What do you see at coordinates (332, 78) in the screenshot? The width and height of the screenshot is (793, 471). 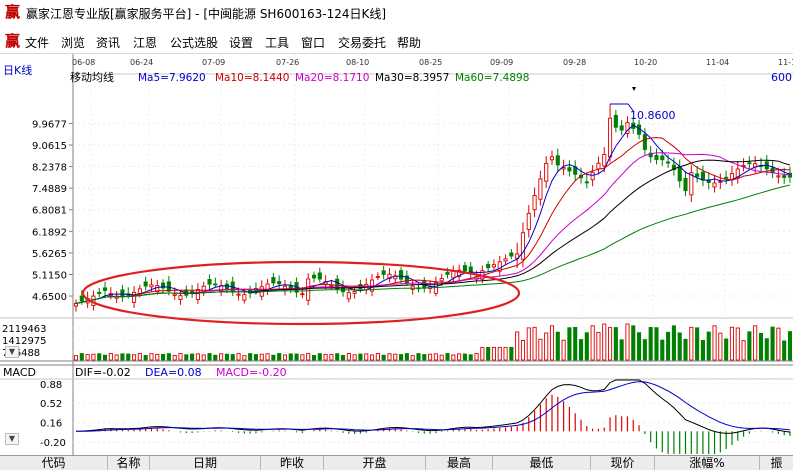 I see `ma-value-label: Ma20=8.1710` at bounding box center [332, 78].